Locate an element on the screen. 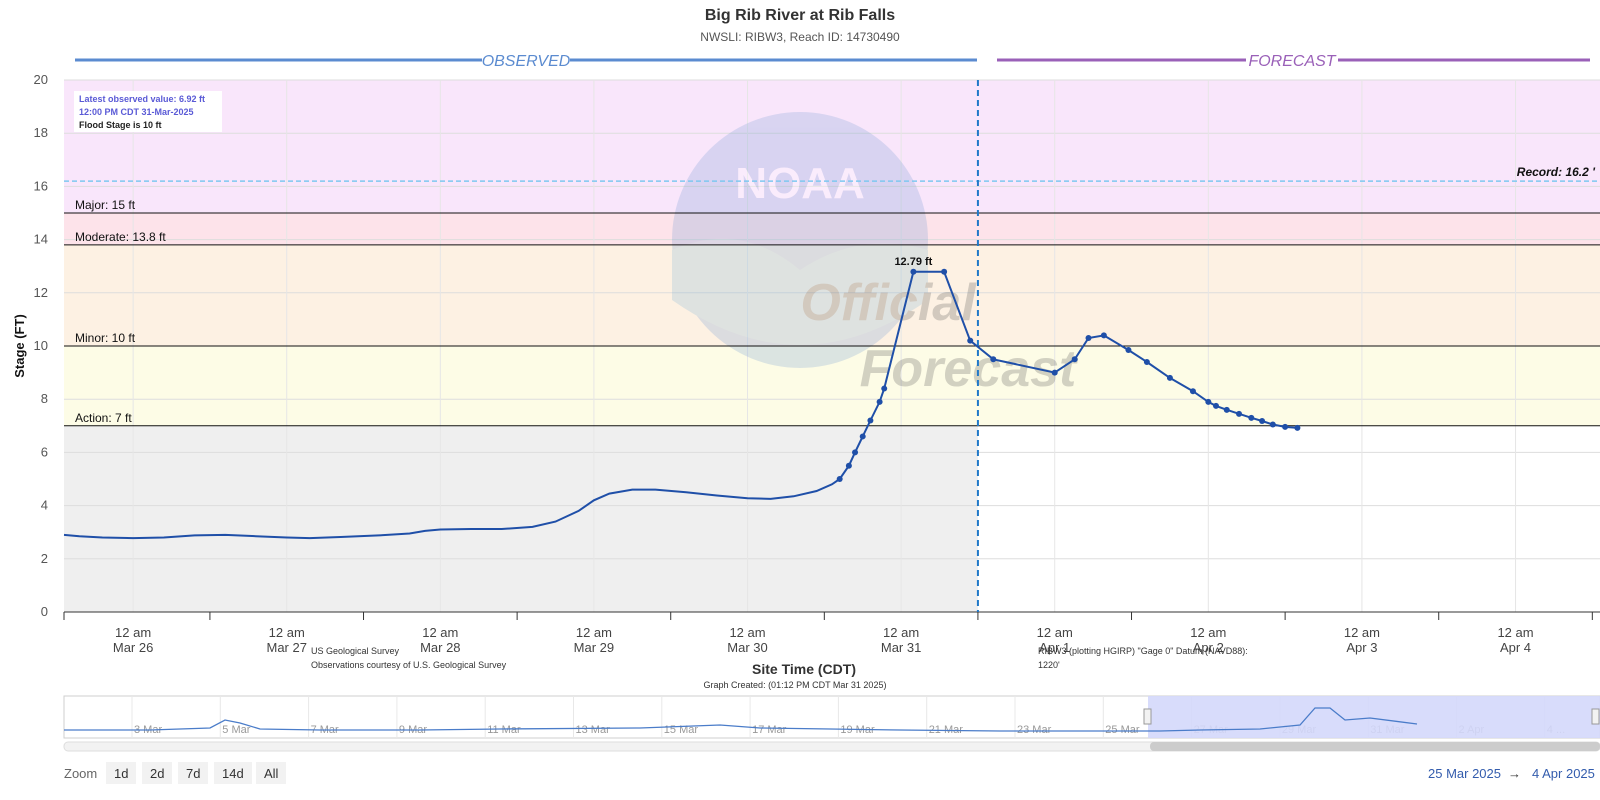 The height and width of the screenshot is (800, 1600). navigator-selection is located at coordinates (1374, 717).